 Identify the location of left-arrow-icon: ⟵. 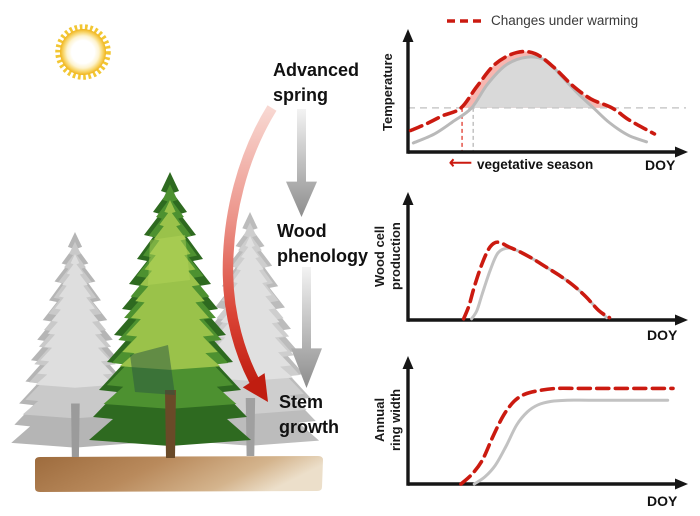
(460, 163).